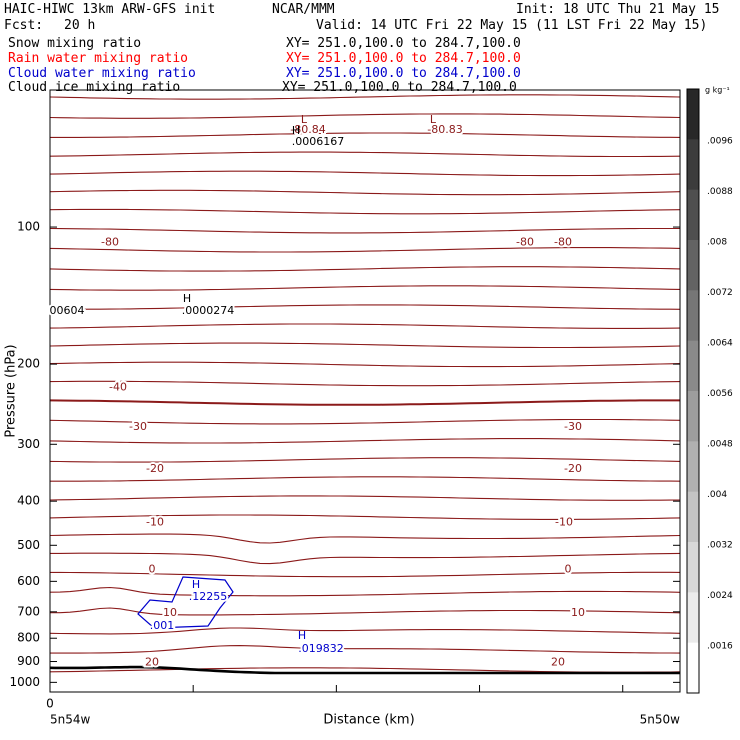 Image resolution: width=740 pixels, height=740 pixels. What do you see at coordinates (28, 364) in the screenshot?
I see `y-tick-label: 200` at bounding box center [28, 364].